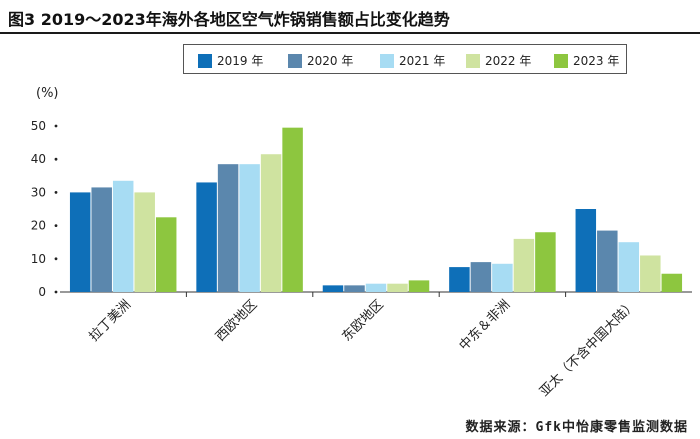  I want to click on legend-item: 2019 年, so click(230, 60).